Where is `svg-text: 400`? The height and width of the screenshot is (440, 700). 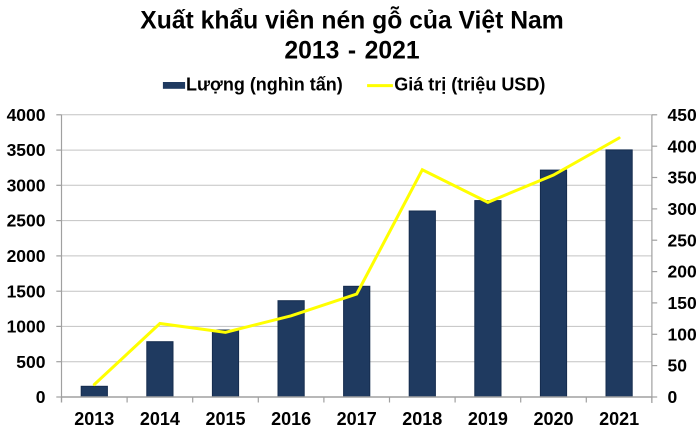 svg-text: 400 is located at coordinates (682, 146).